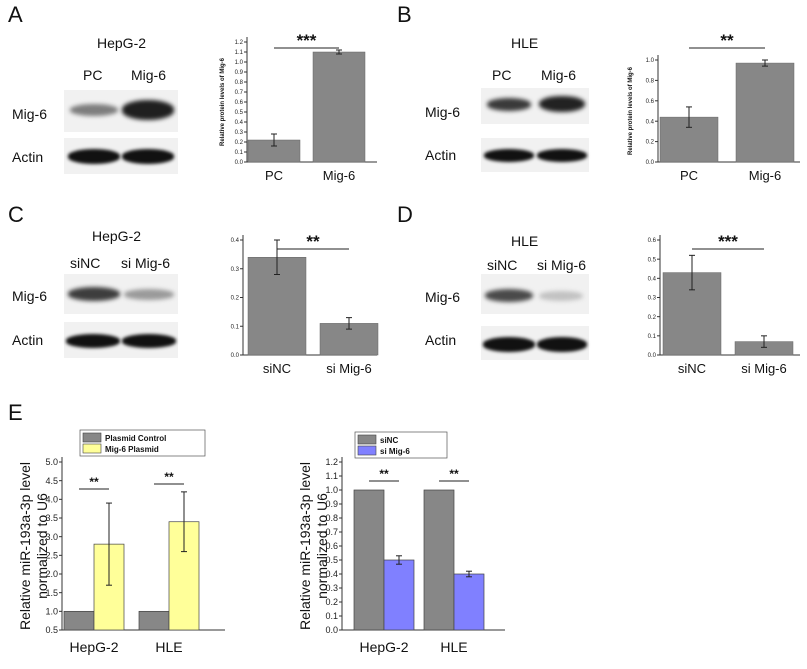  Describe the element at coordinates (239, 73) in the screenshot. I see `y-tick-label: 0.9` at that location.